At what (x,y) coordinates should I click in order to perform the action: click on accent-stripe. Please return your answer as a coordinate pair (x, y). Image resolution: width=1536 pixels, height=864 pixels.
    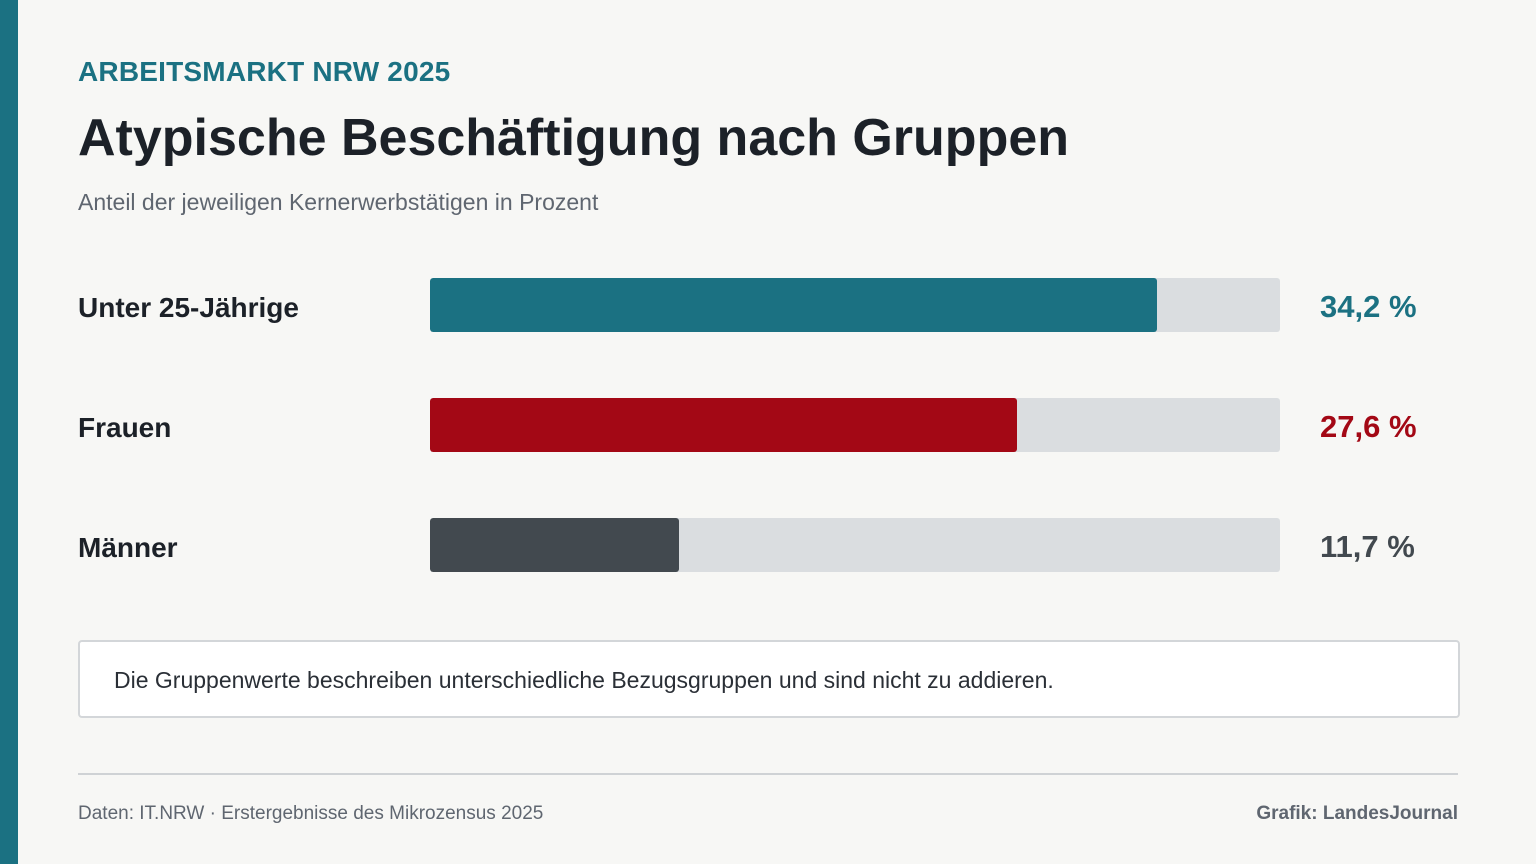
    Looking at the image, I should click on (9, 432).